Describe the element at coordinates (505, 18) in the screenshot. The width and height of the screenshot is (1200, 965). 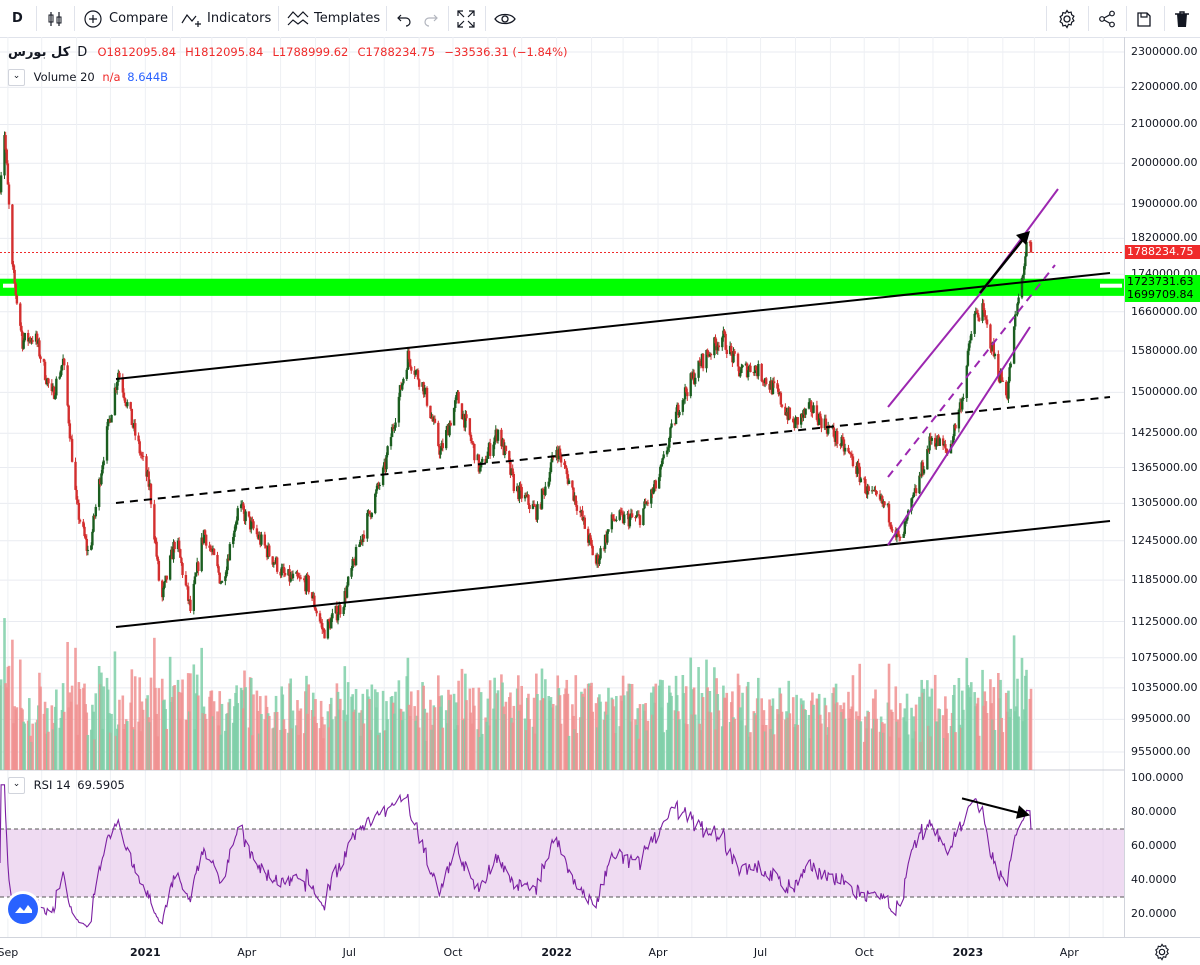
I see `eye-icon` at that location.